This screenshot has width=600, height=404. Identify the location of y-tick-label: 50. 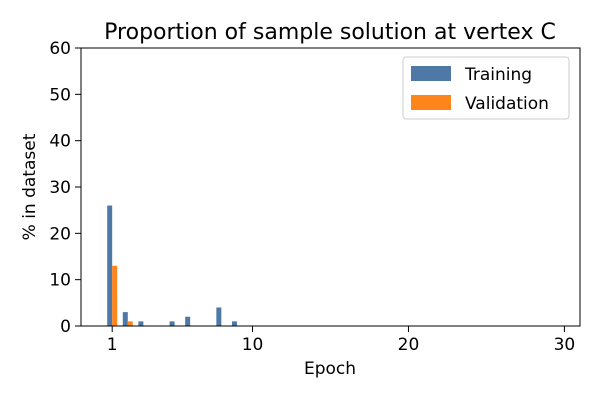
(60, 95).